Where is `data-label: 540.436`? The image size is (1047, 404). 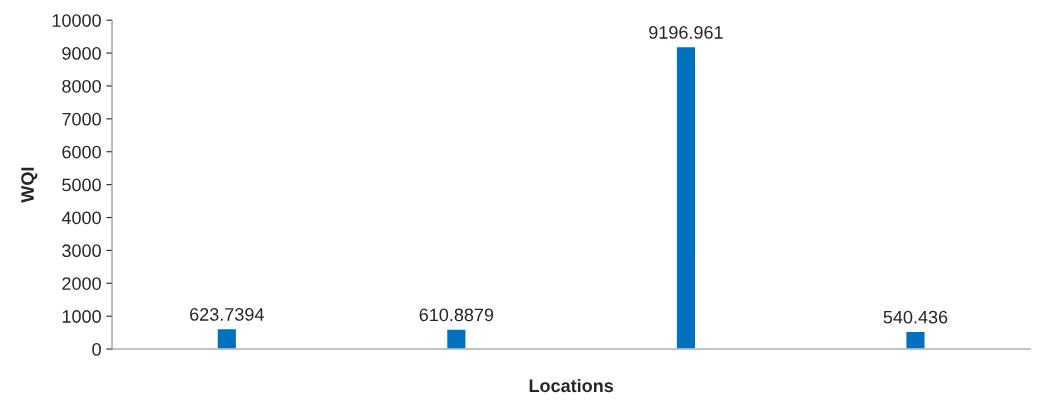
data-label: 540.436 is located at coordinates (915, 317).